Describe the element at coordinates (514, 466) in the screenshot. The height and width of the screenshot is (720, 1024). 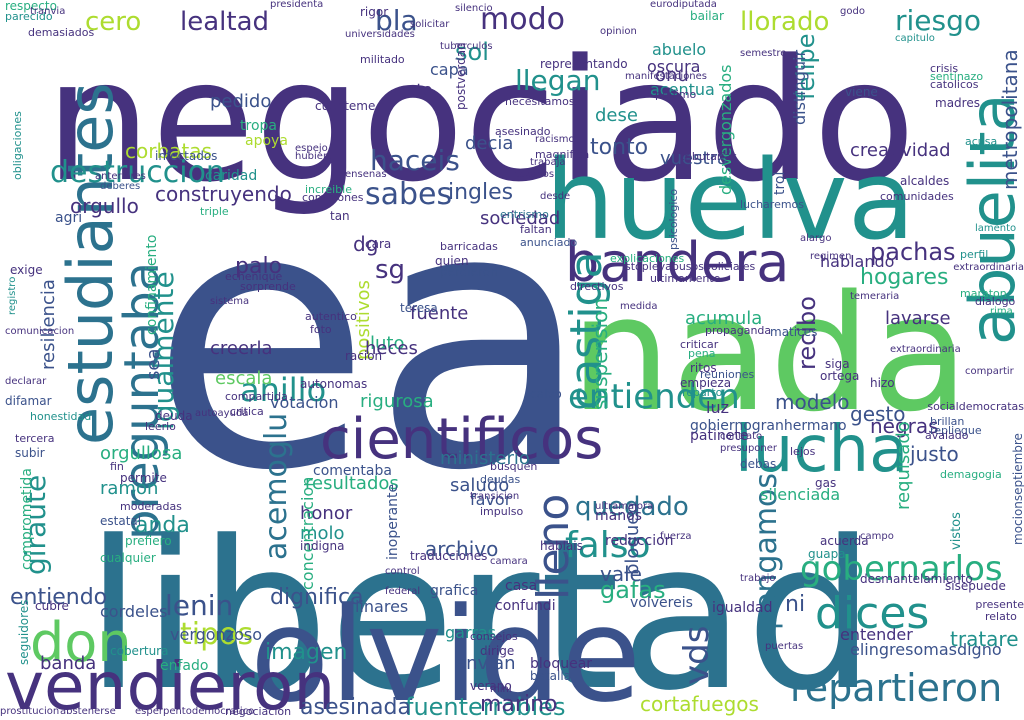
I see `word-busquen: busquen` at that location.